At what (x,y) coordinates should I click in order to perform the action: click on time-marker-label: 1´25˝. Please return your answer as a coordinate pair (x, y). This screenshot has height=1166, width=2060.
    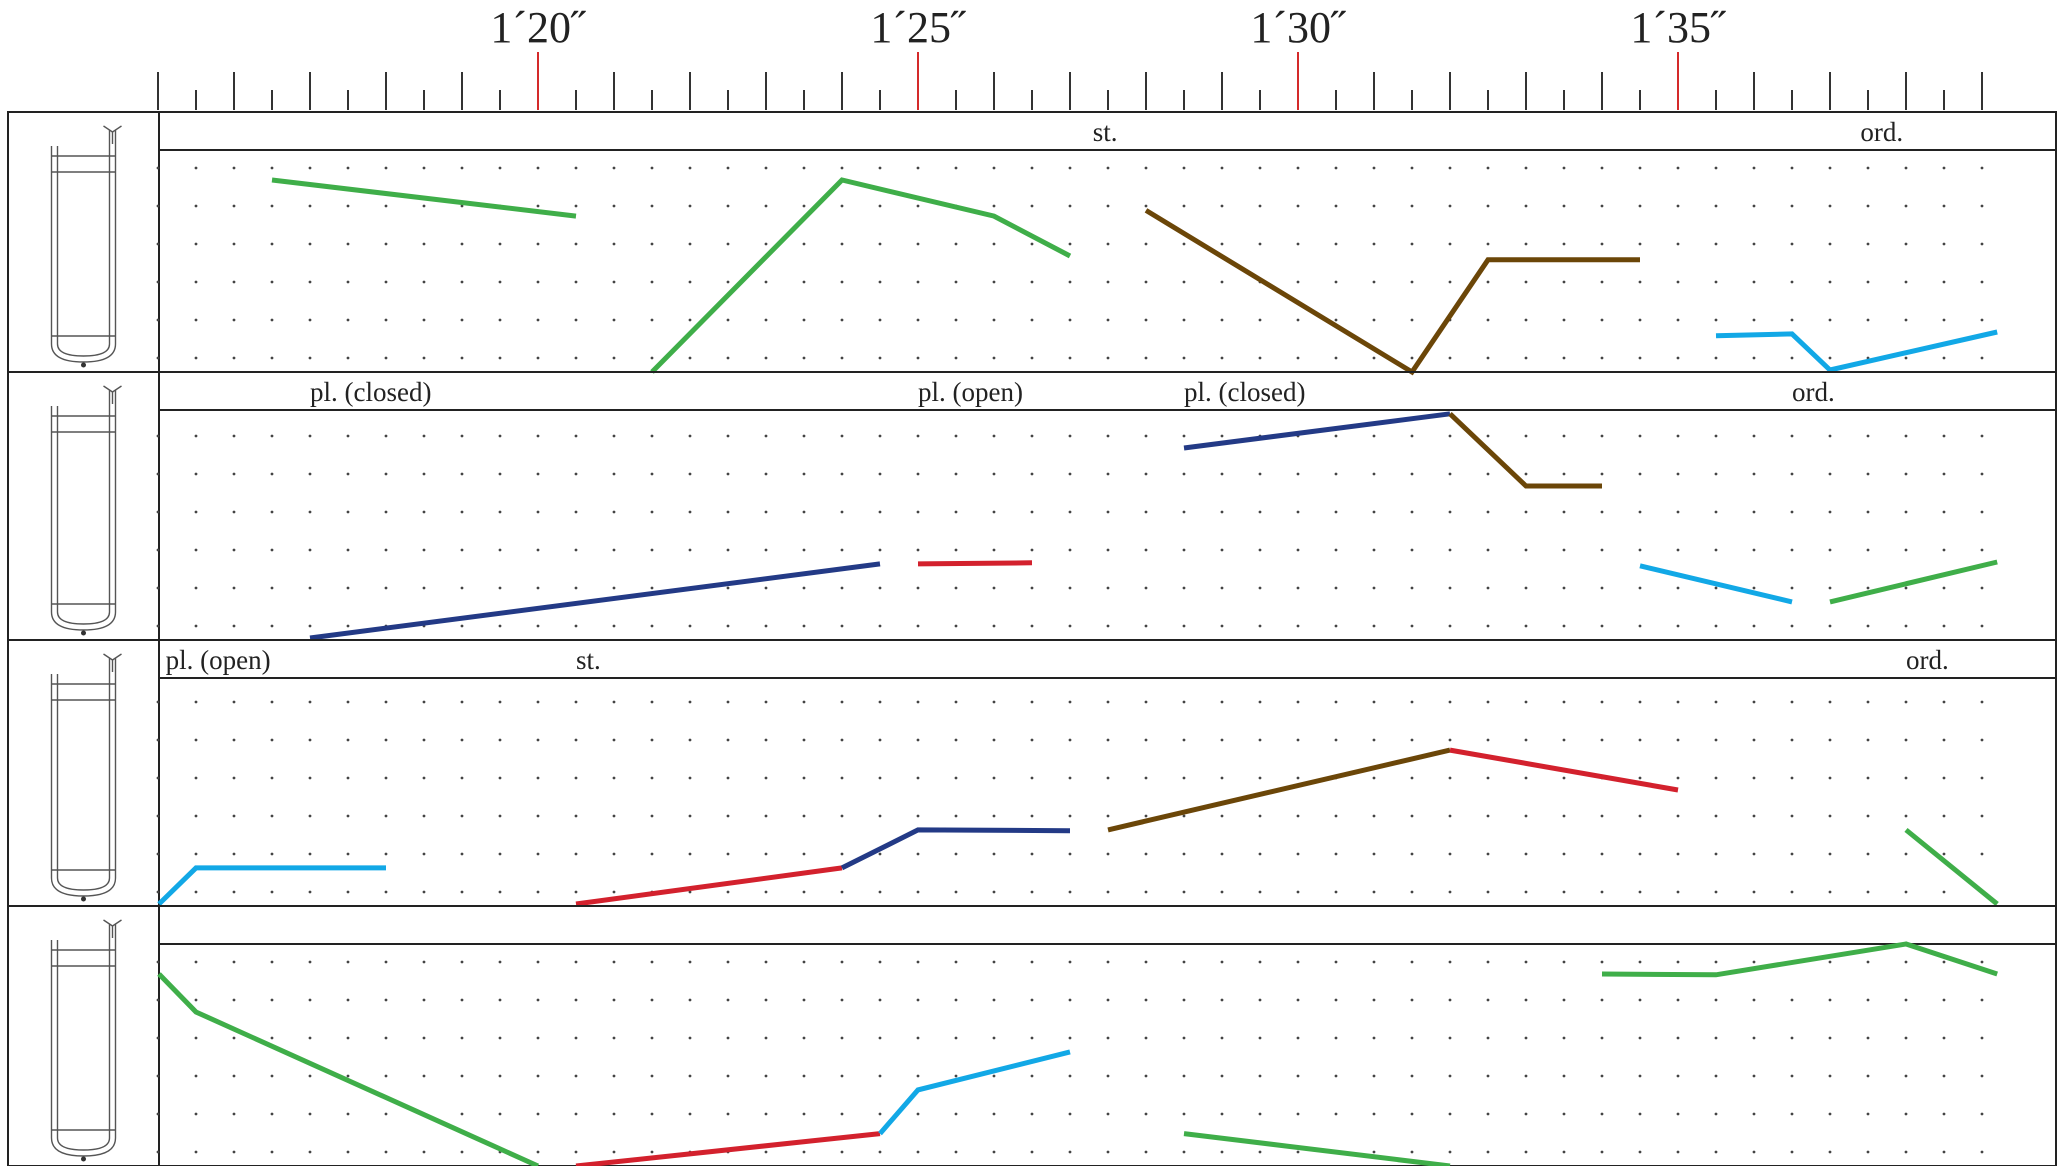
    Looking at the image, I should click on (918, 27).